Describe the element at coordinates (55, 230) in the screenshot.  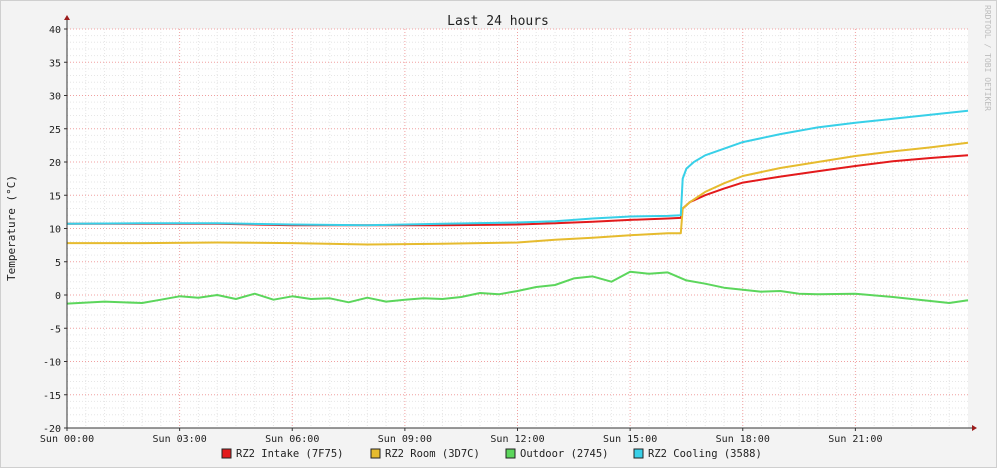
I see `y-tick-label: 10` at that location.